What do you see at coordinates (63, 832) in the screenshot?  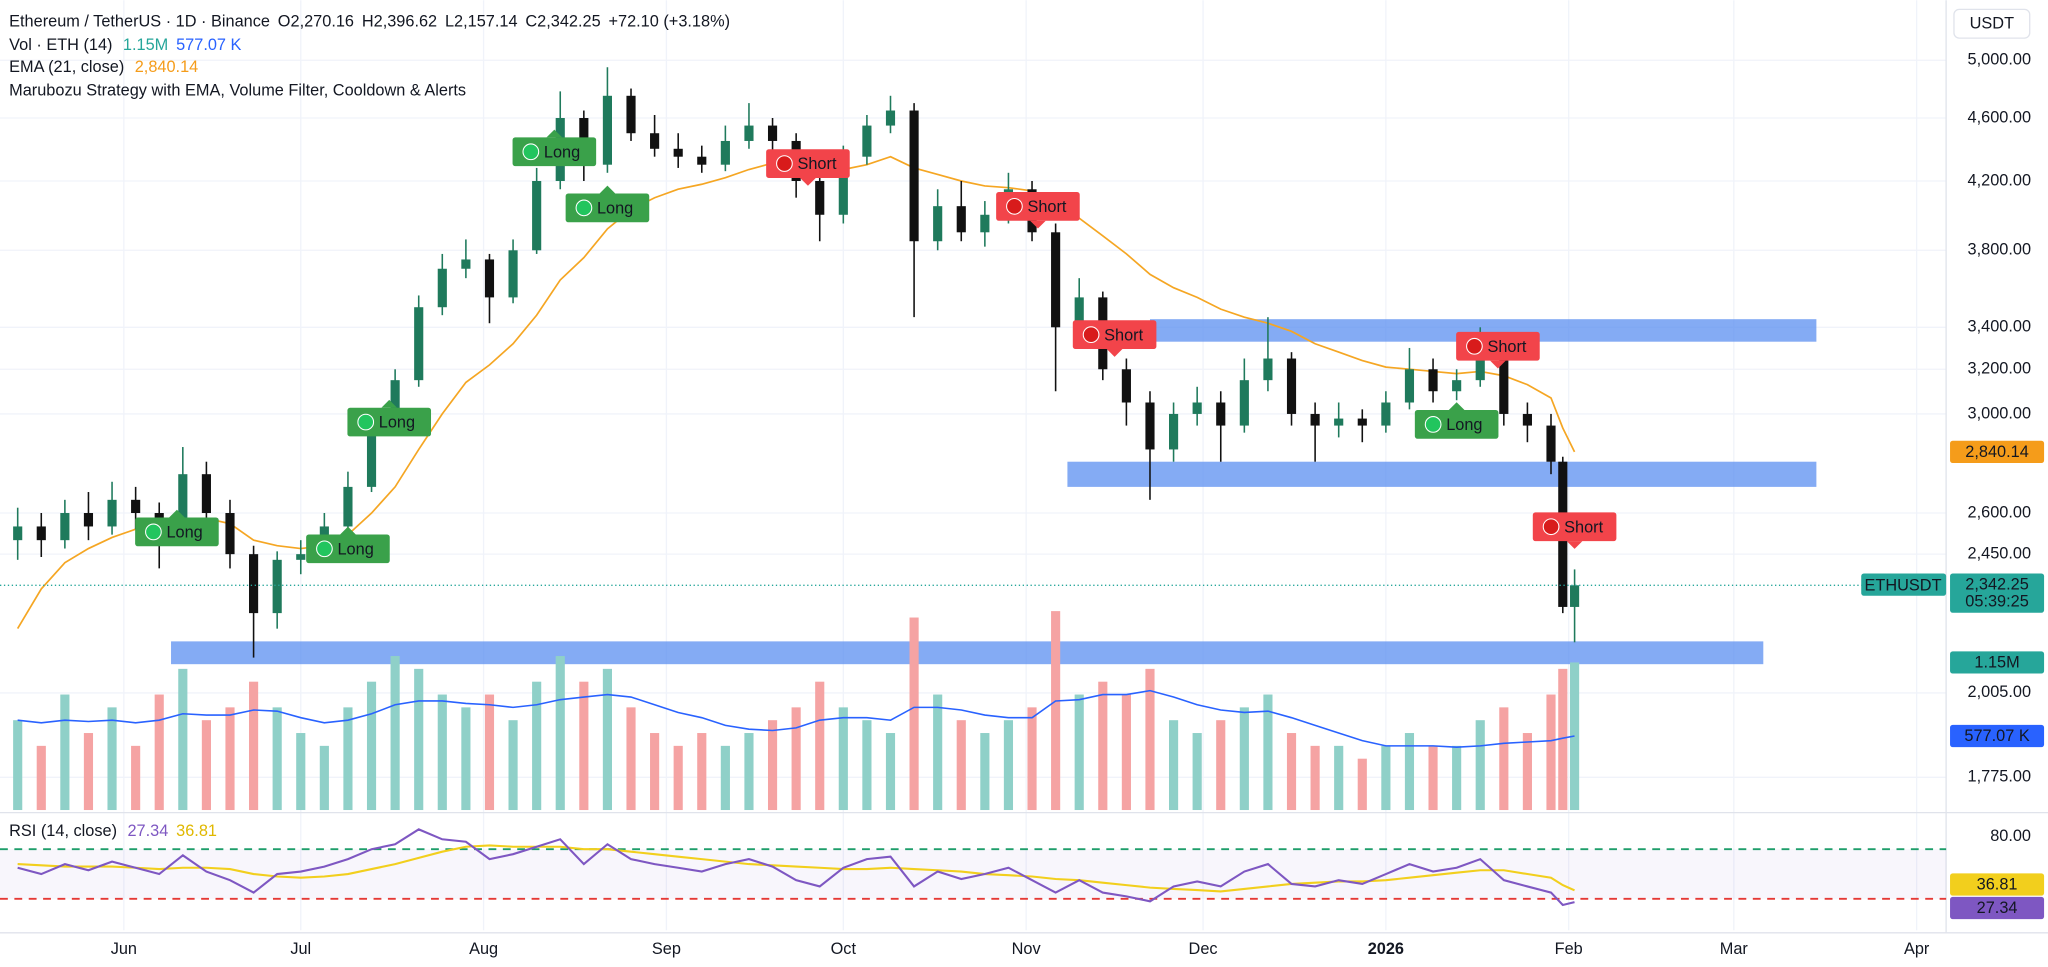 I see `rsi-name: RSI (14, close)` at bounding box center [63, 832].